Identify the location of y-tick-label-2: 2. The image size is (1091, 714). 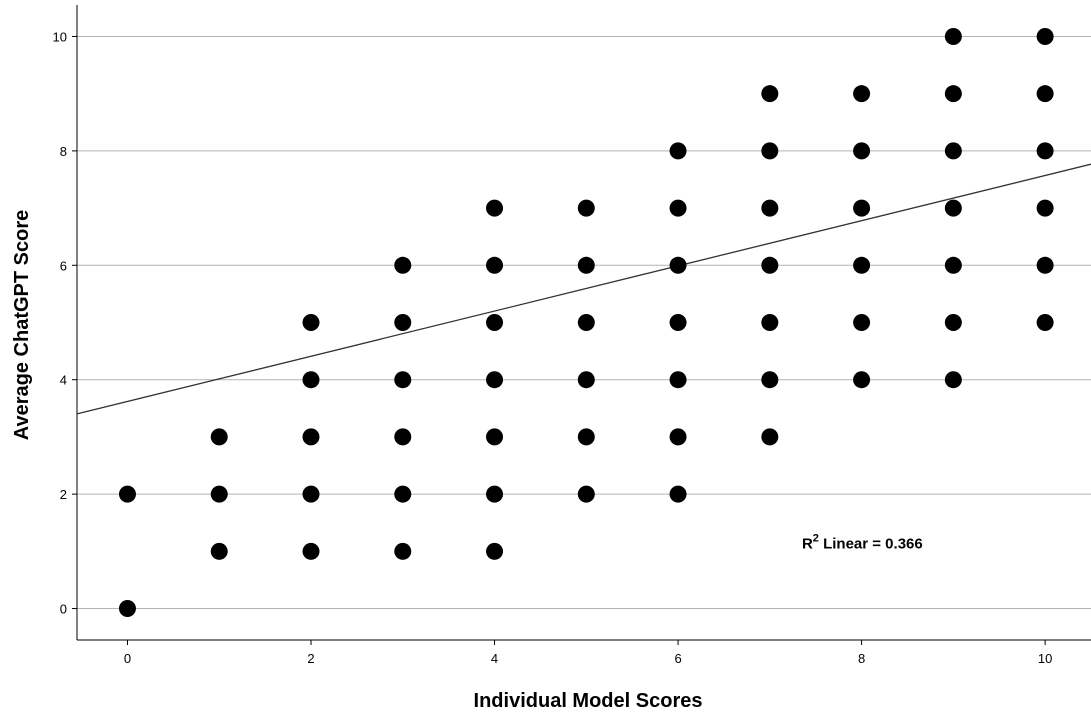
(63, 494).